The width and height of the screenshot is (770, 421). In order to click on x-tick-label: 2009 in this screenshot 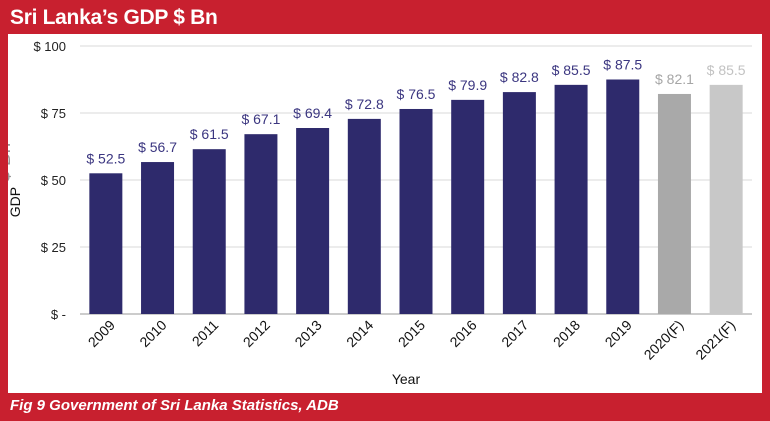, I will do `click(101, 333)`.